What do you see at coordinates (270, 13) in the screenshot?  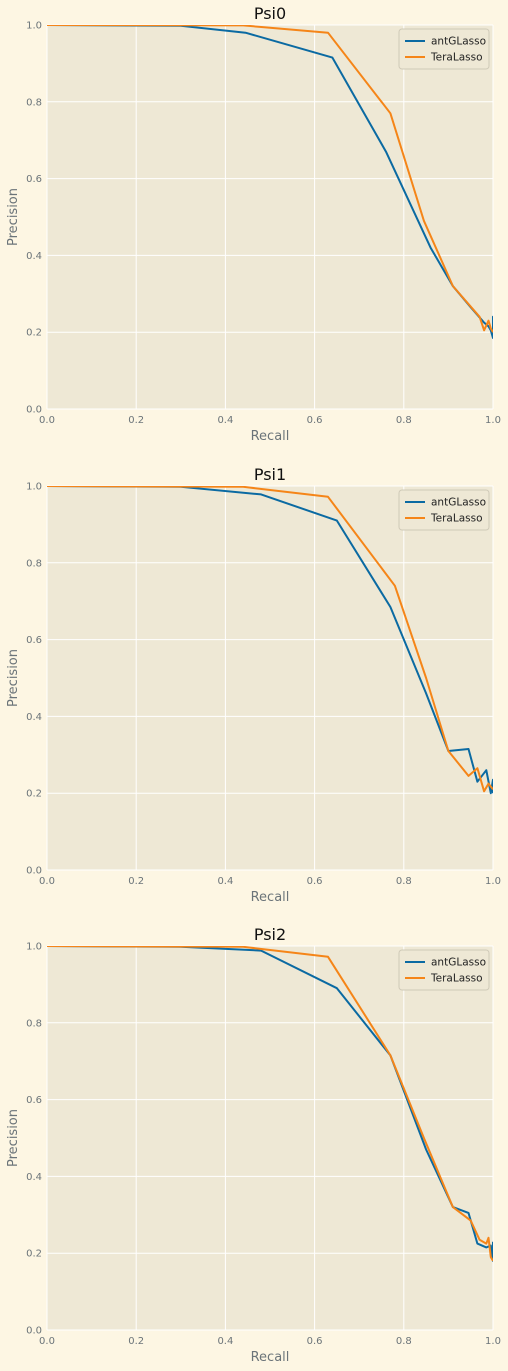 I see `chart-title: Psi0` at bounding box center [270, 13].